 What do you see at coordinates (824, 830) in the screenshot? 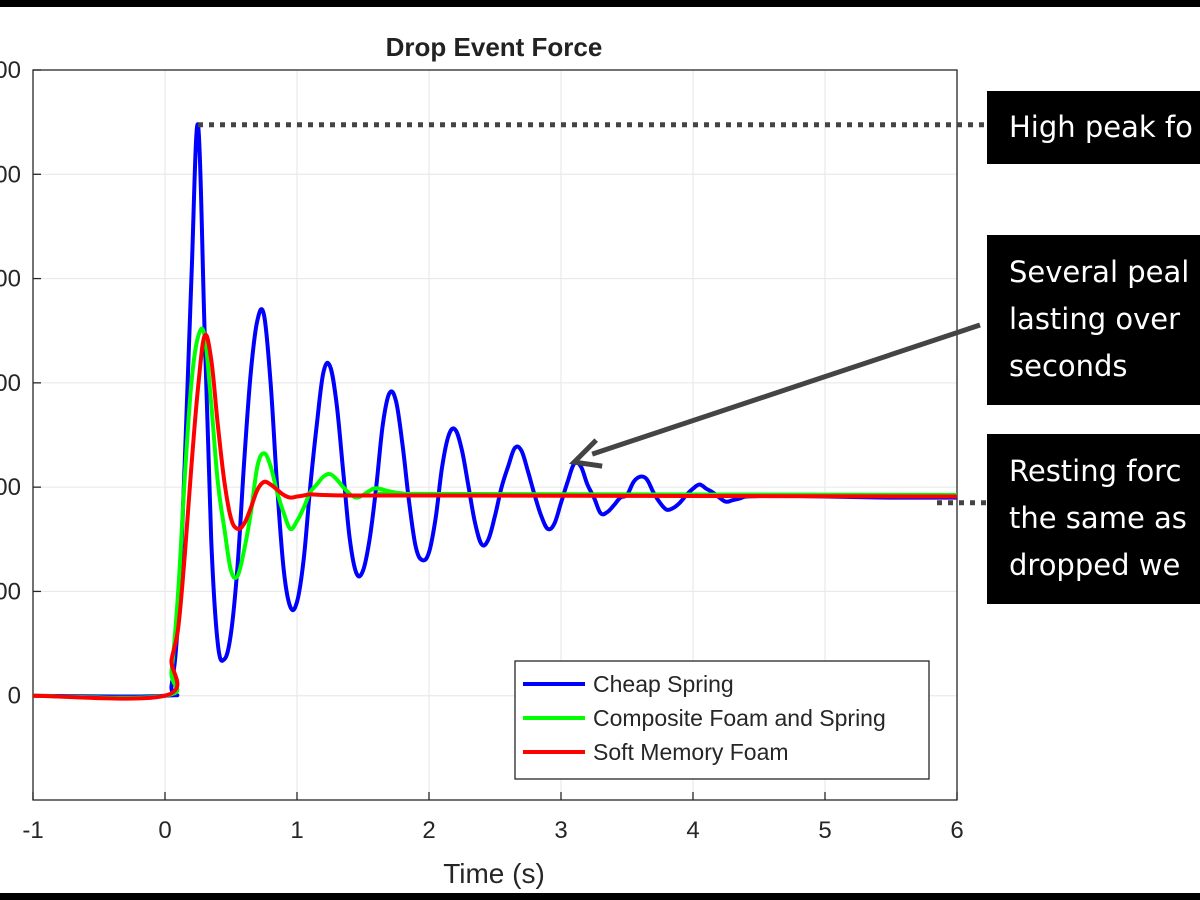
I see `x-tick-label: 5` at bounding box center [824, 830].